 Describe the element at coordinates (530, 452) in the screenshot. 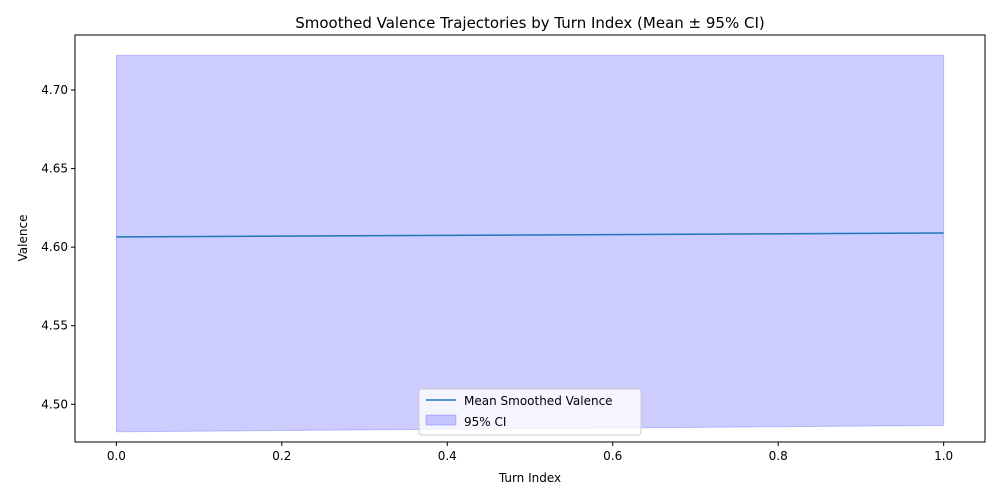

I see `x-axis: 0.0 0.2 0.4 0.6 0.8 1.0` at that location.